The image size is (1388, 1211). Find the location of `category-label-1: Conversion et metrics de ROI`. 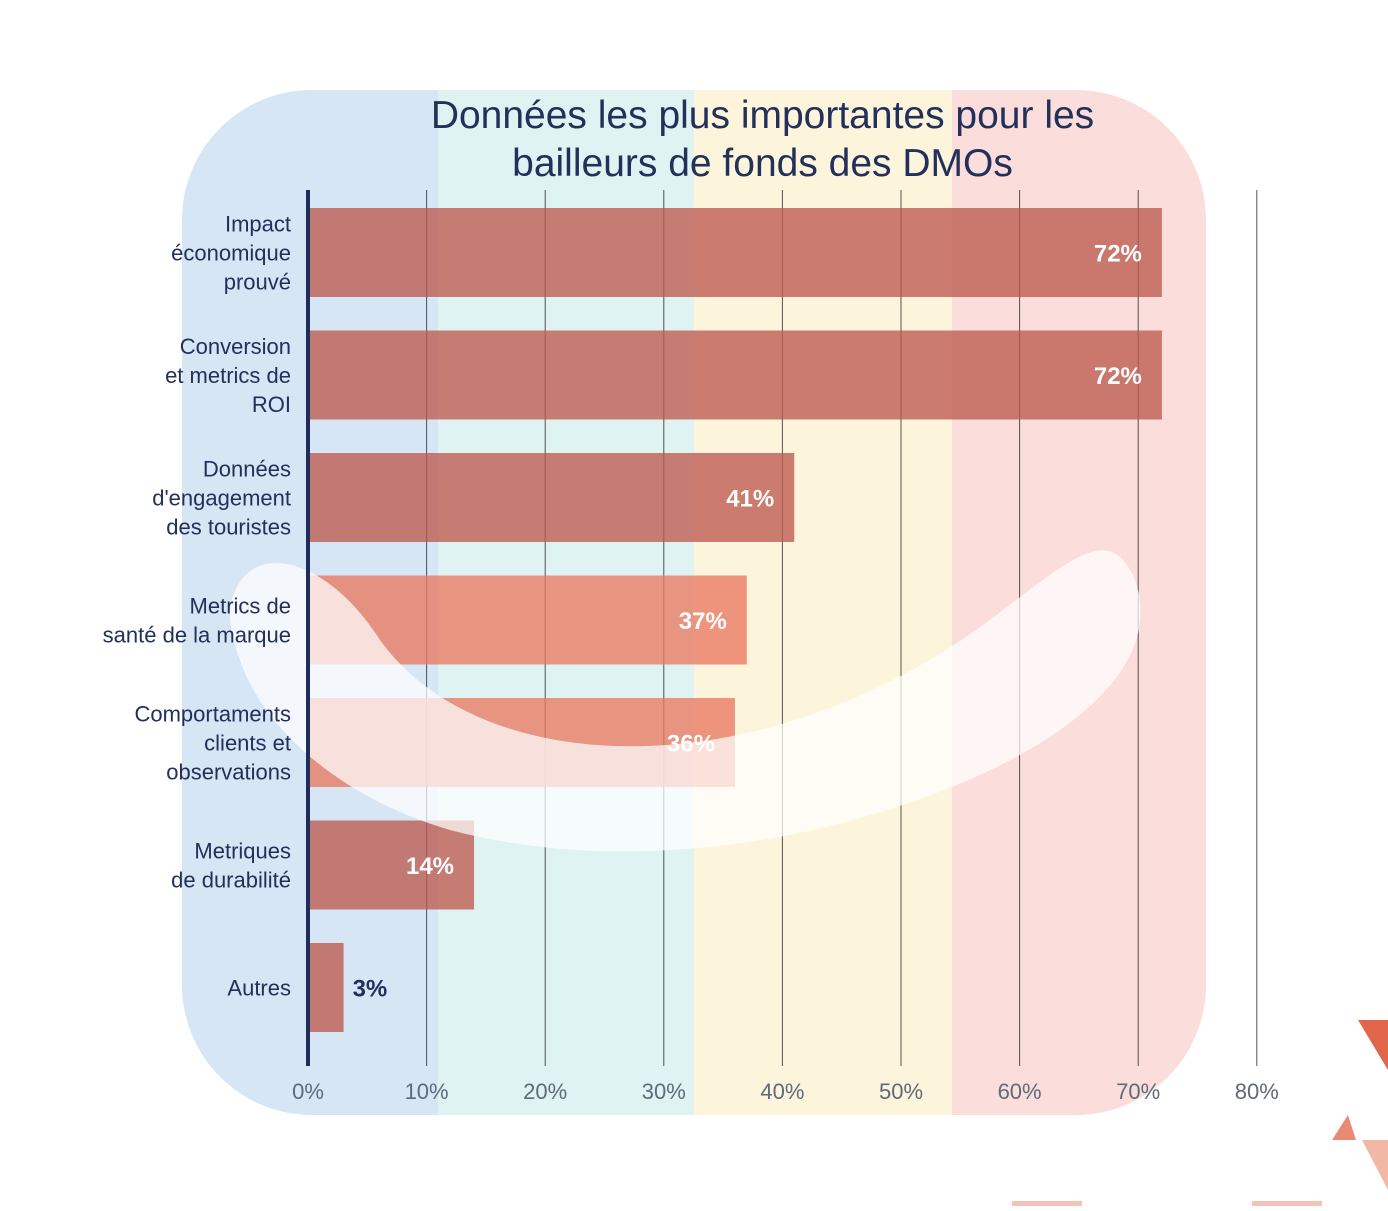

category-label-1: Conversion et metrics de ROI is located at coordinates (228, 375).